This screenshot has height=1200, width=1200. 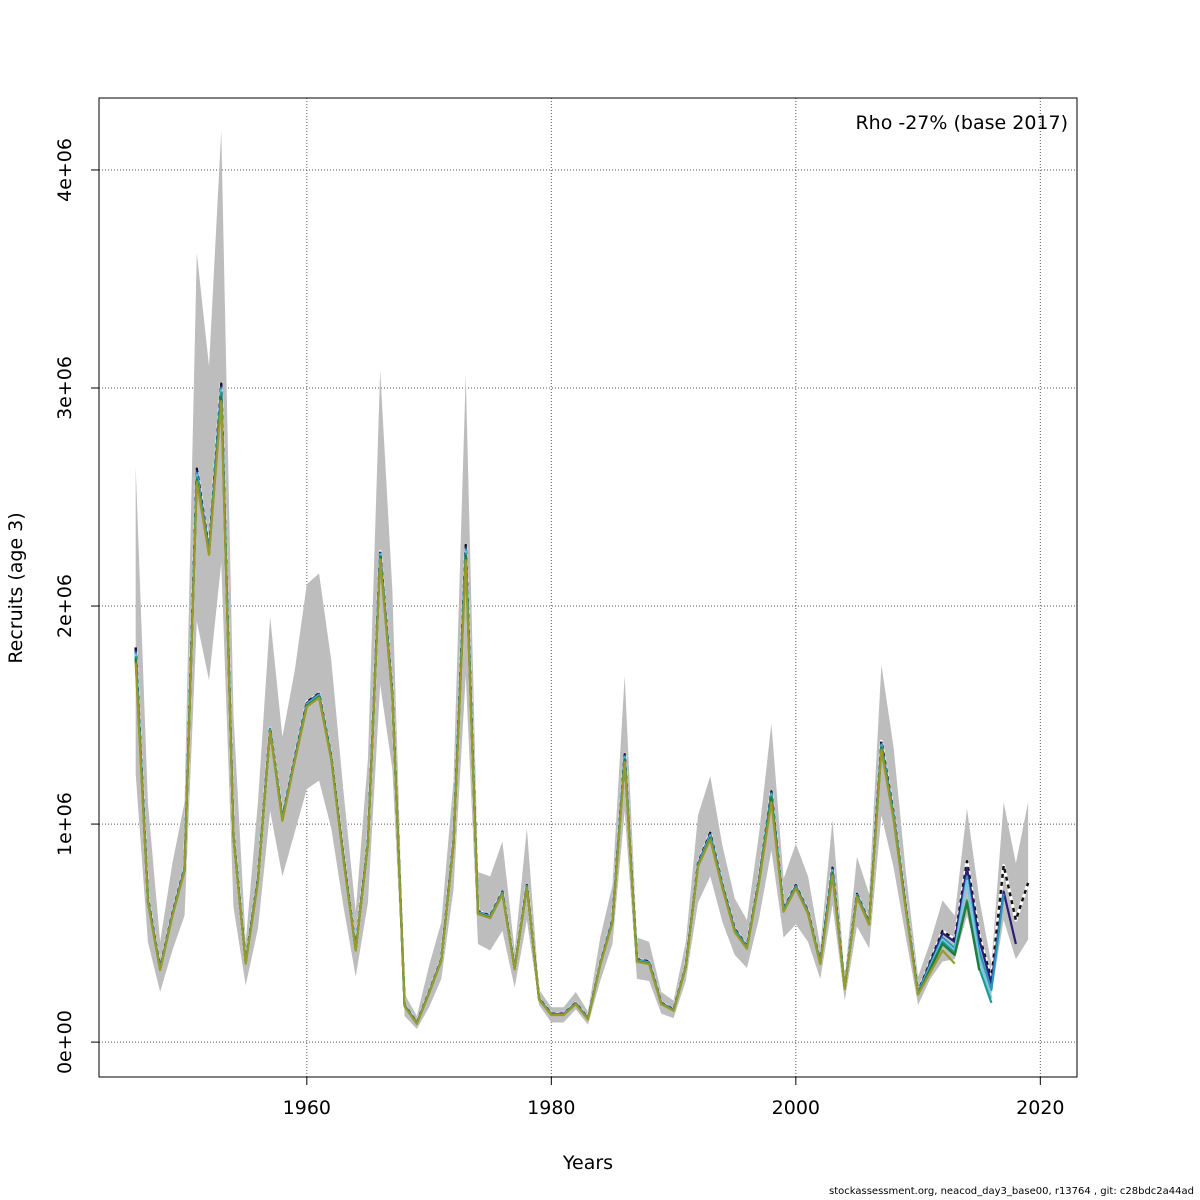 What do you see at coordinates (16, 587) in the screenshot?
I see `y-axis-label: Recruits (age 3)` at bounding box center [16, 587].